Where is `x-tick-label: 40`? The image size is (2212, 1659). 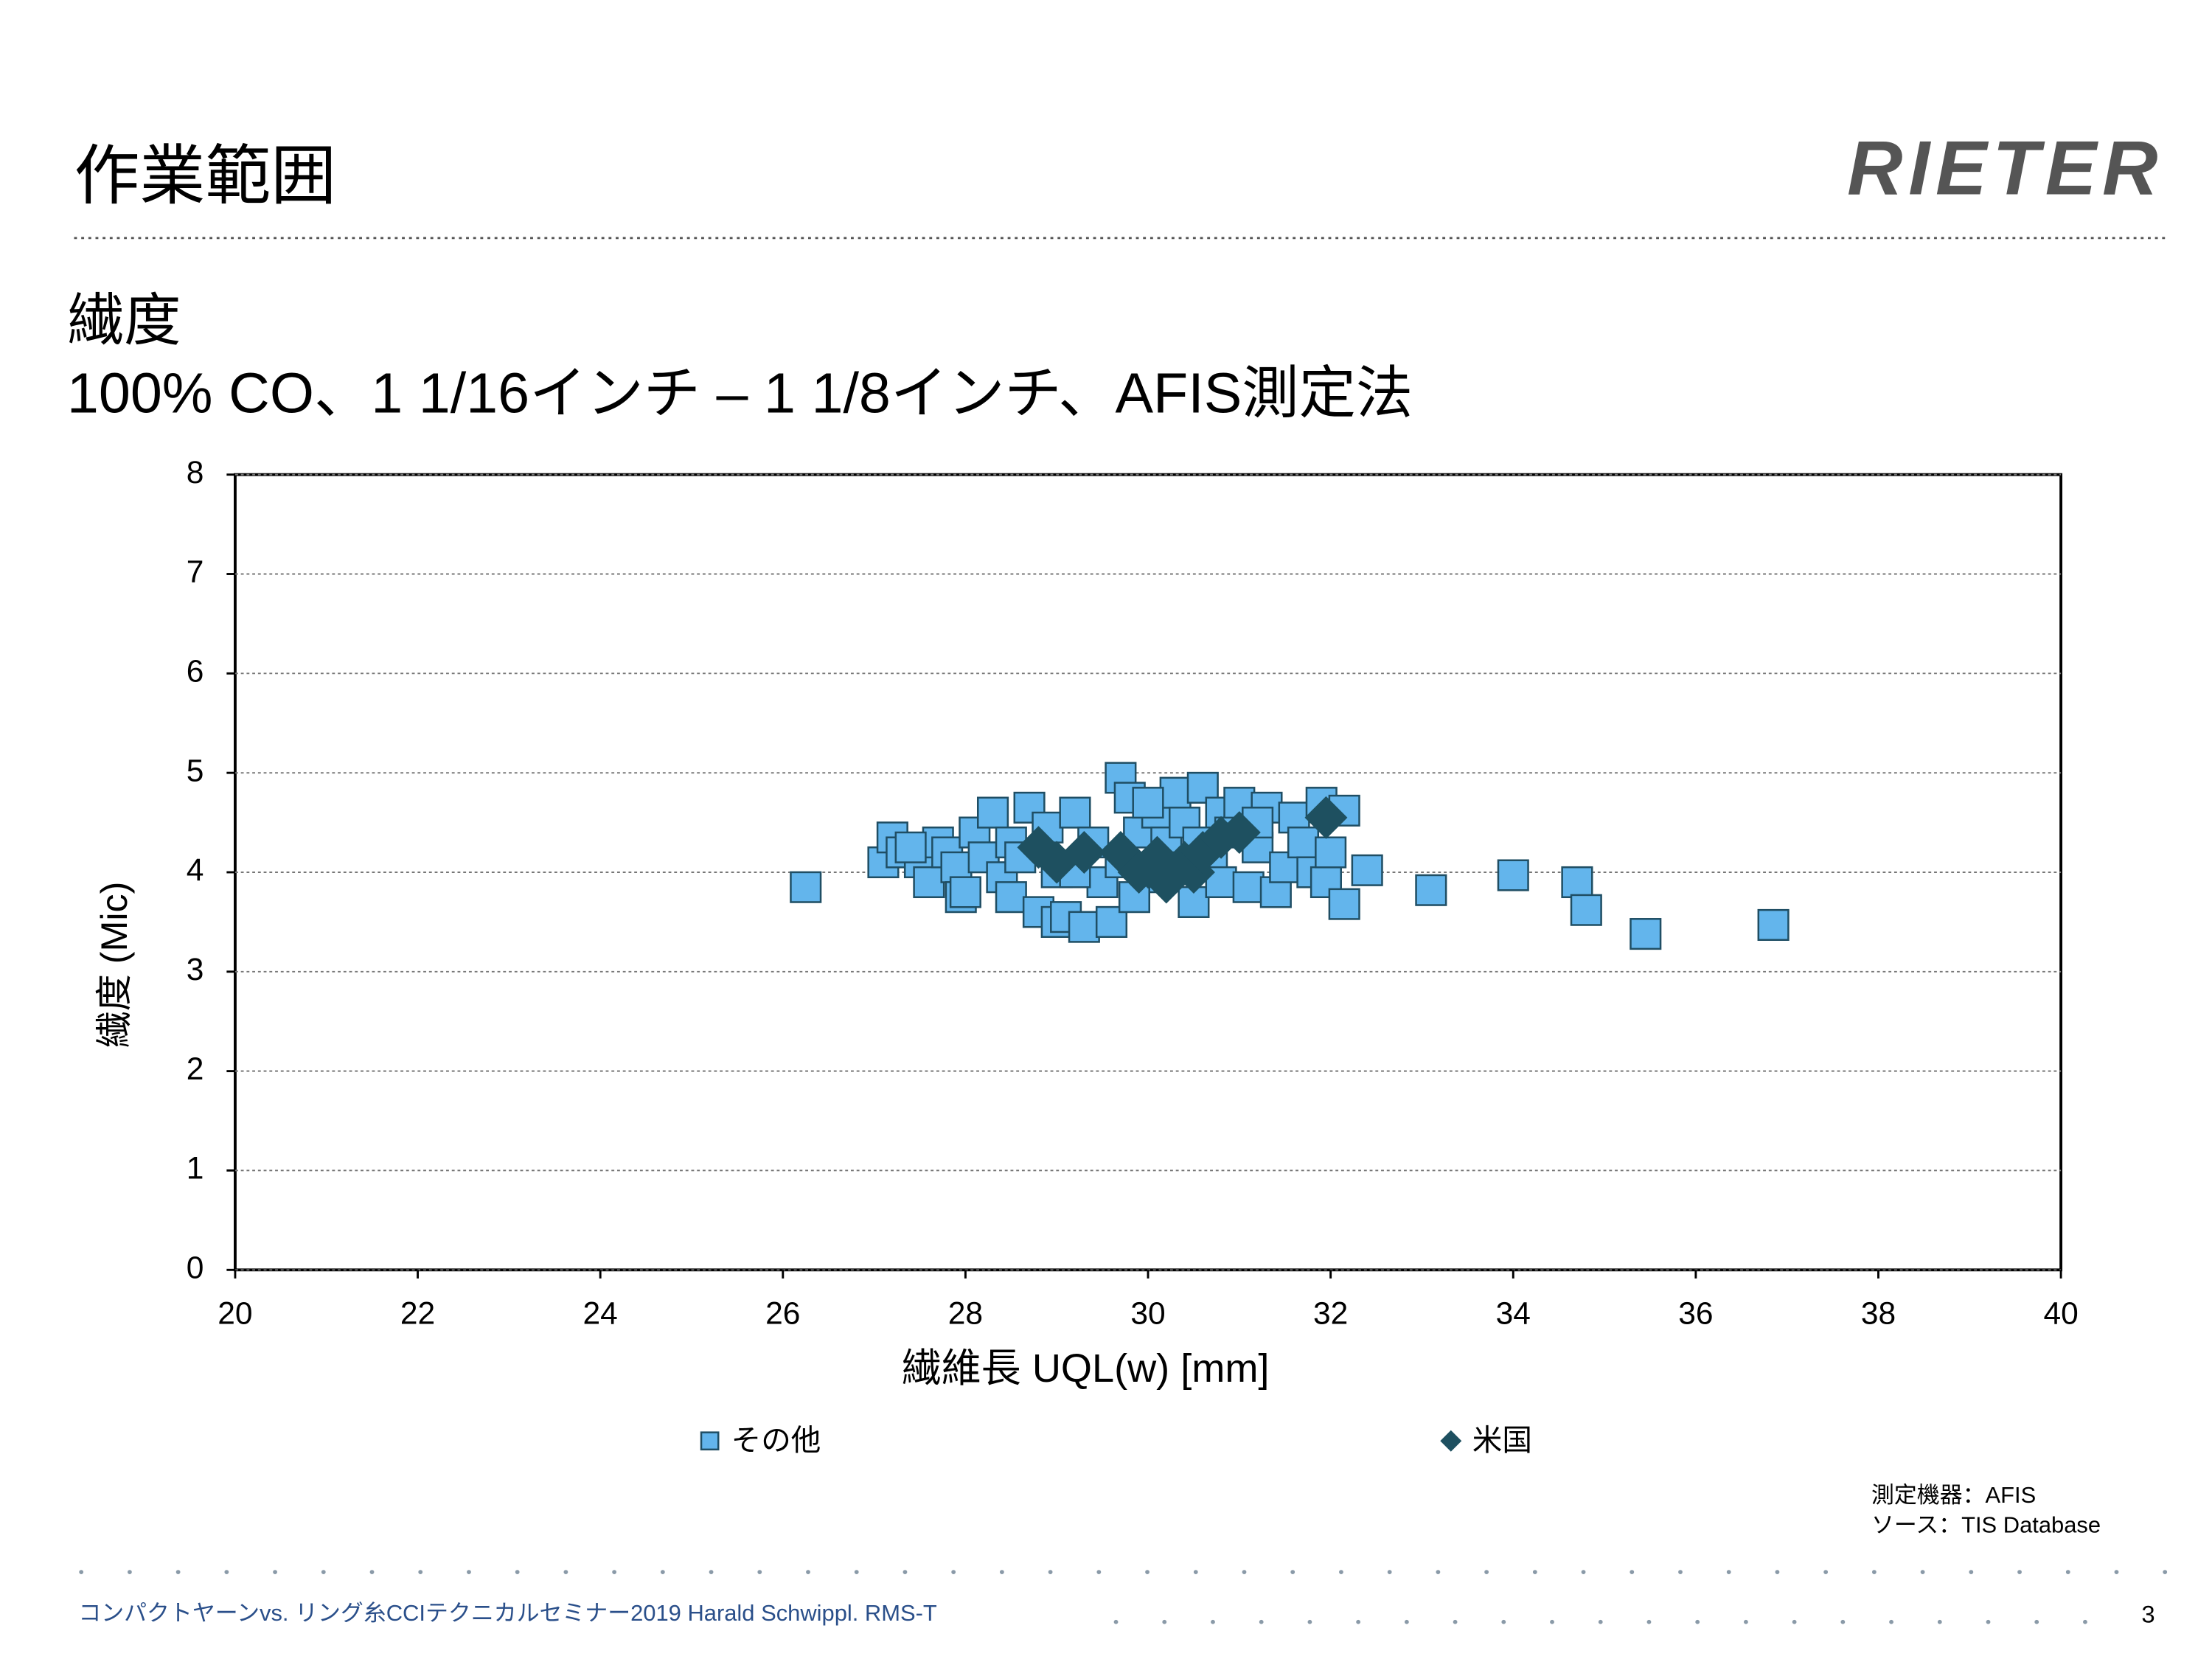
x-tick-label: 40 is located at coordinates (2060, 1313).